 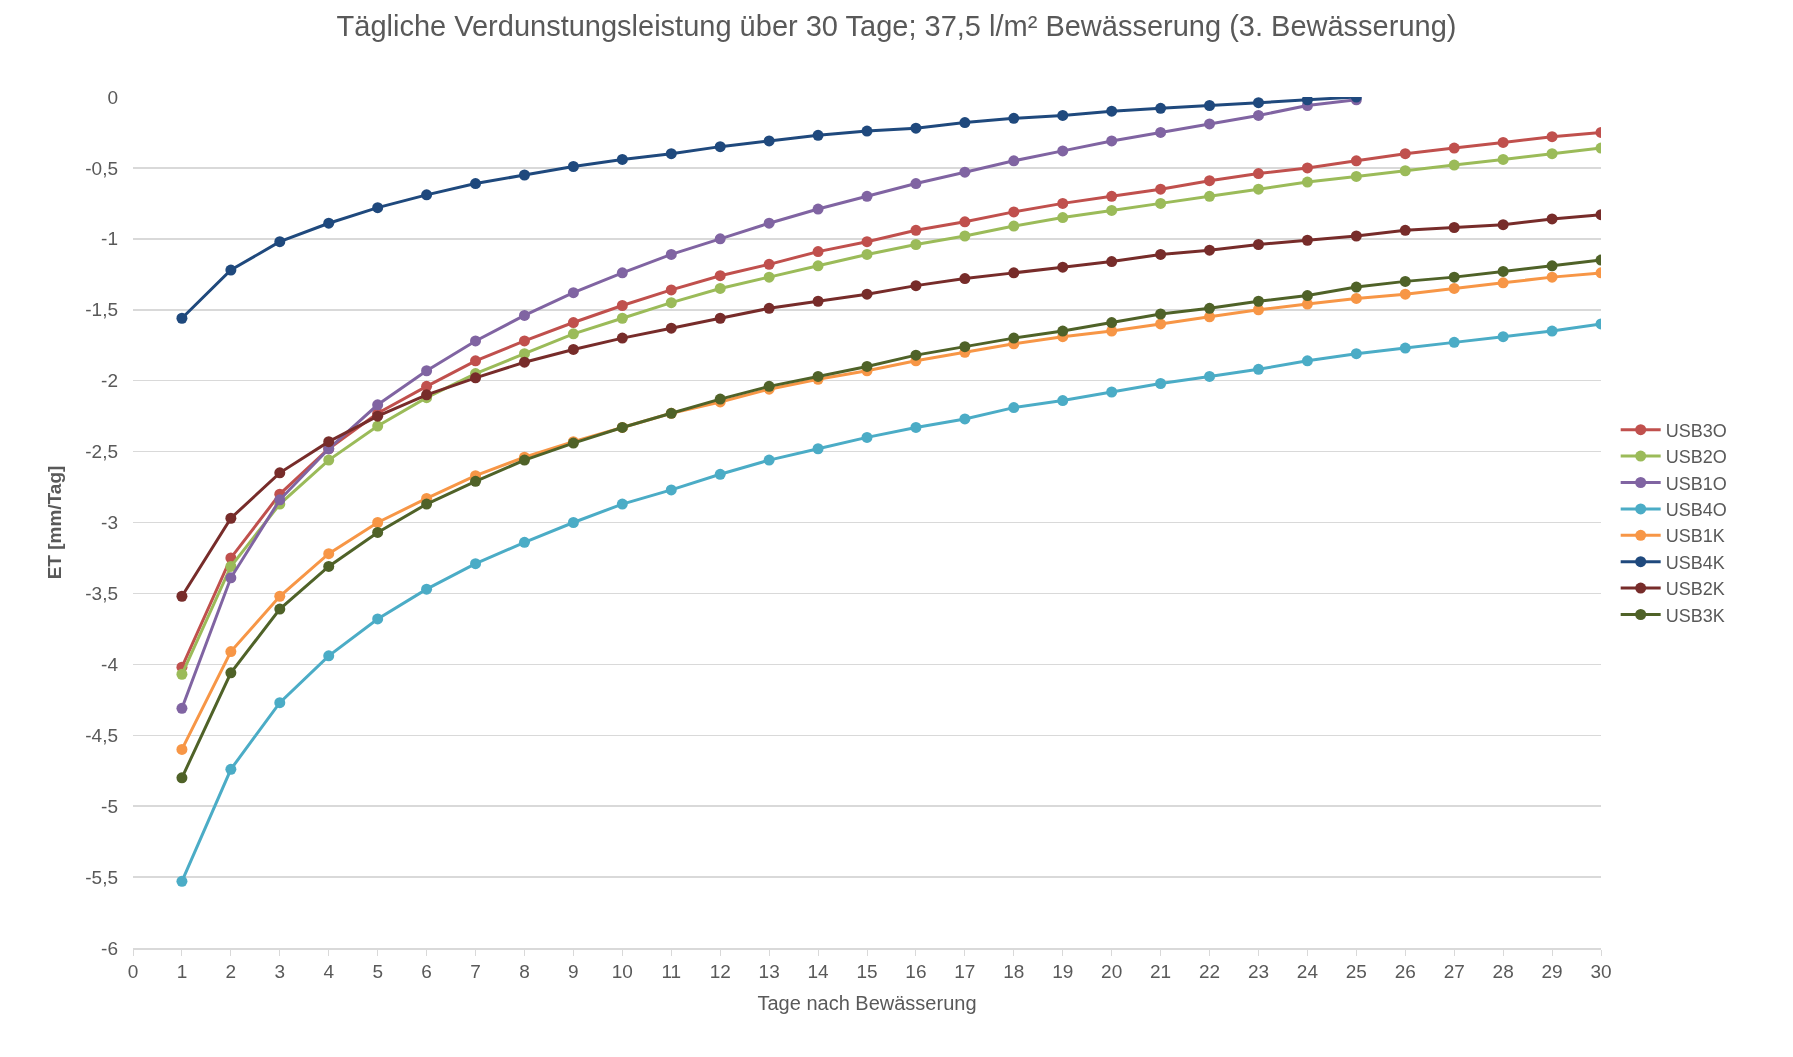 I want to click on y-axis-title: ET [mm/Tag], so click(x=55, y=522).